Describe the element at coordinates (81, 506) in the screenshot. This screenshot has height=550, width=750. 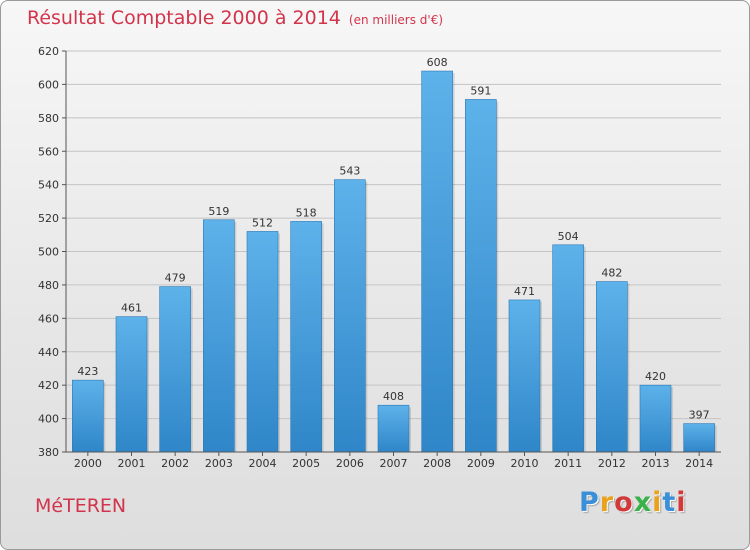
I see `town-name: MéTEREN` at that location.